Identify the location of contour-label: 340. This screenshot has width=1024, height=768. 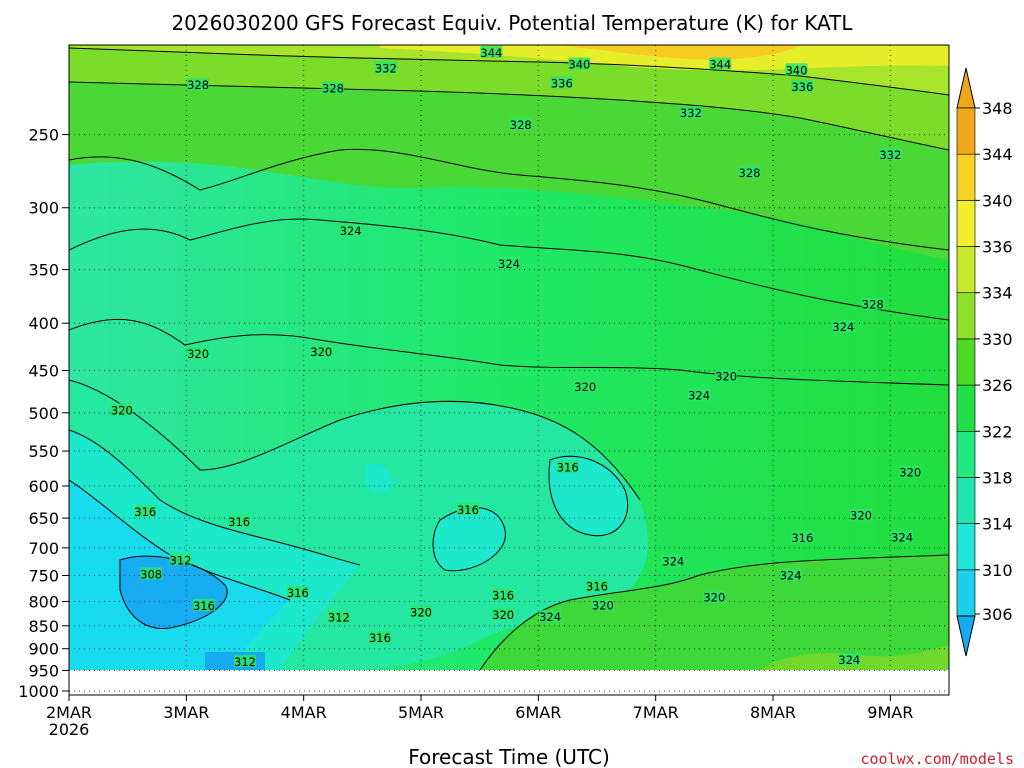
(579, 65).